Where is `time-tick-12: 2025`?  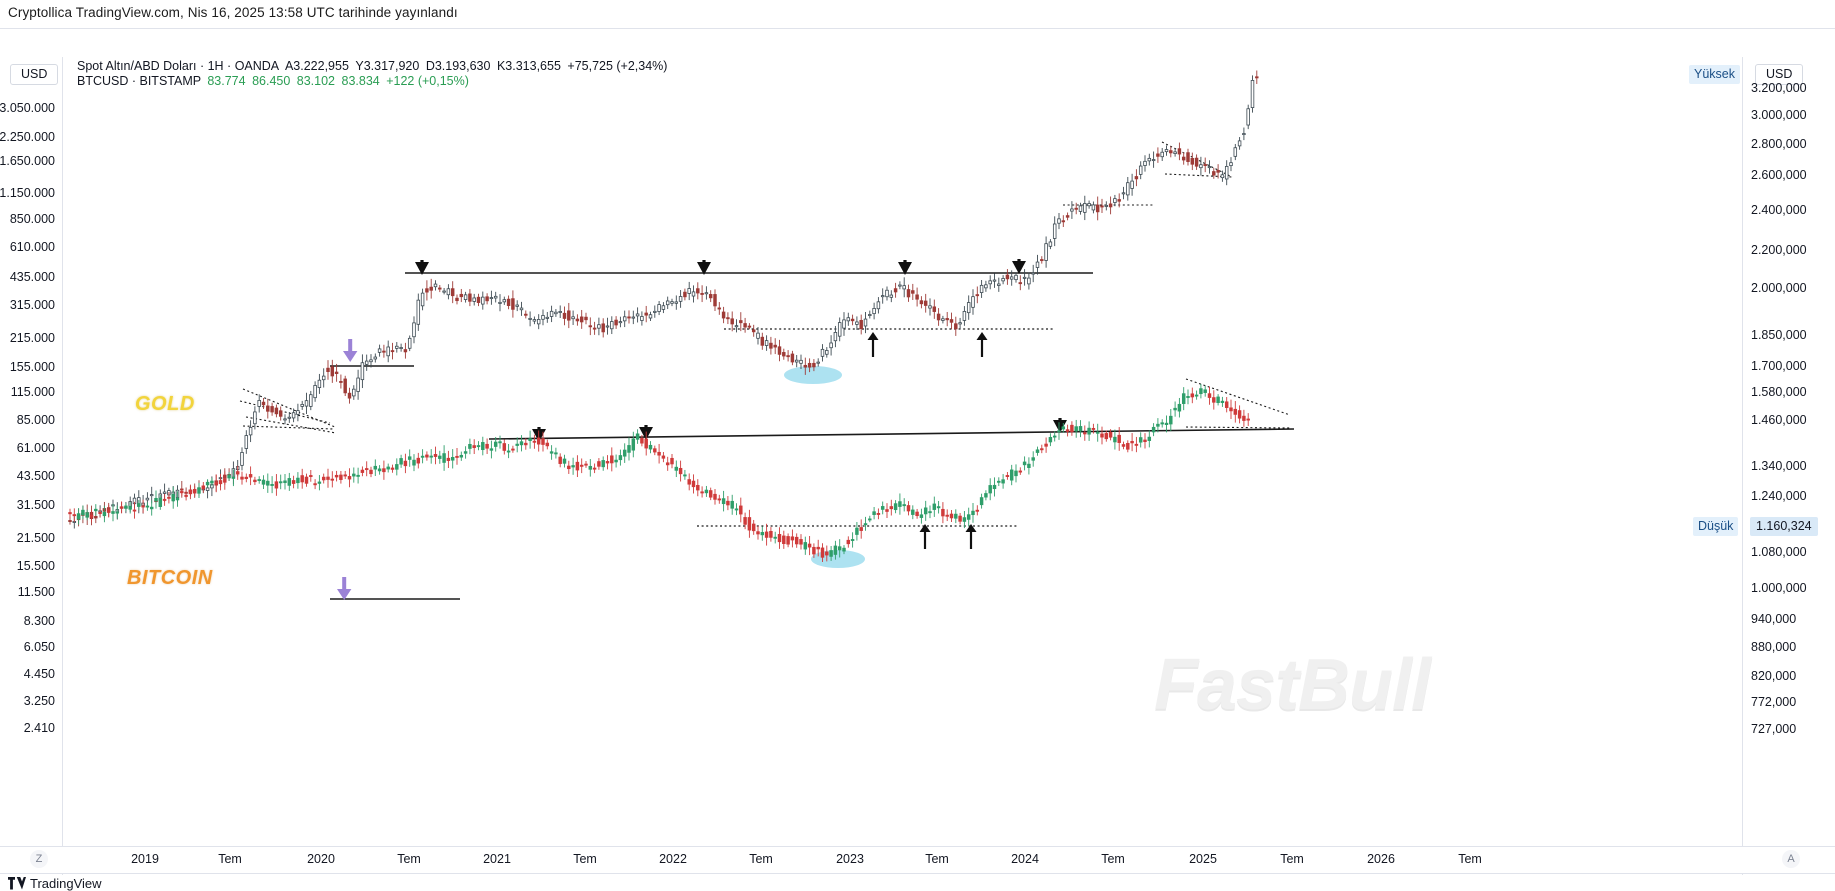 time-tick-12: 2025 is located at coordinates (1203, 859).